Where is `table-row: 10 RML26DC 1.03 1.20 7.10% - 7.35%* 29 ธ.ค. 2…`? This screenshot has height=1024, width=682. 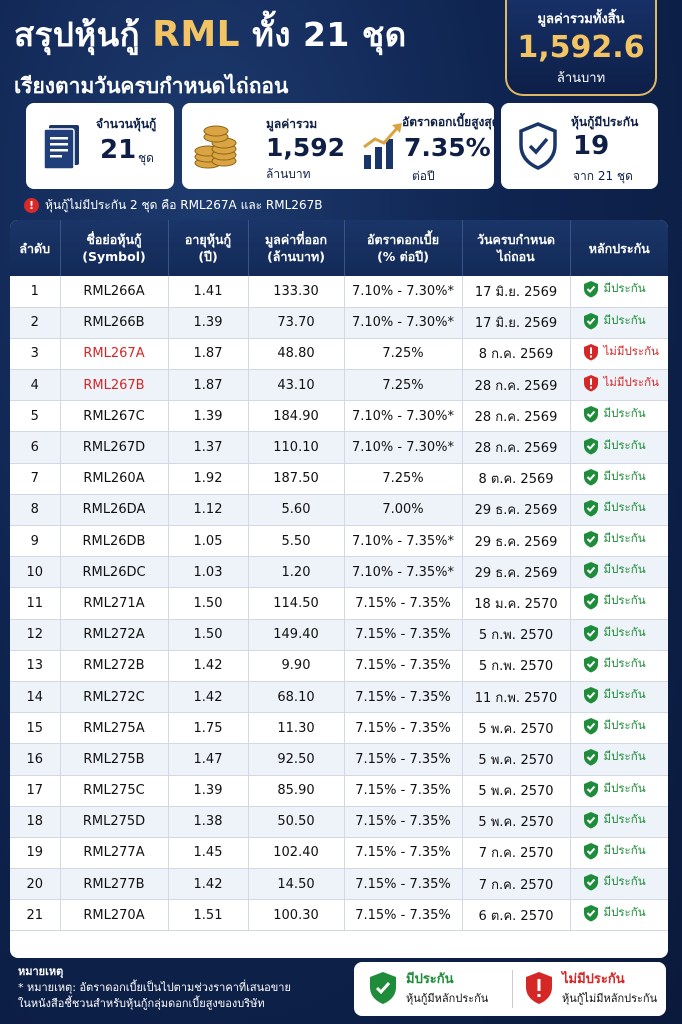 table-row: 10 RML26DC 1.03 1.20 7.10% - 7.35%* 29 ธ.ค. 2… is located at coordinates (339, 572).